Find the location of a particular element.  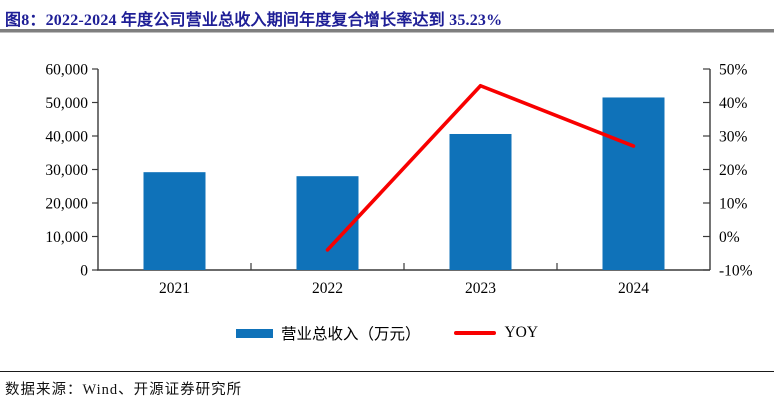

x-axis-label-2024: 2024 is located at coordinates (633, 288).